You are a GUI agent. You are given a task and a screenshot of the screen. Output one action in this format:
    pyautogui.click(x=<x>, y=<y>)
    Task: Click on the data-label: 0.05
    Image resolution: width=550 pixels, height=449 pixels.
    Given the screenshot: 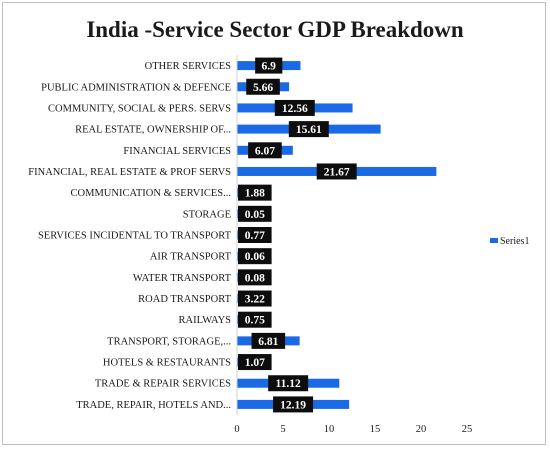 What is the action you would take?
    pyautogui.click(x=255, y=215)
    